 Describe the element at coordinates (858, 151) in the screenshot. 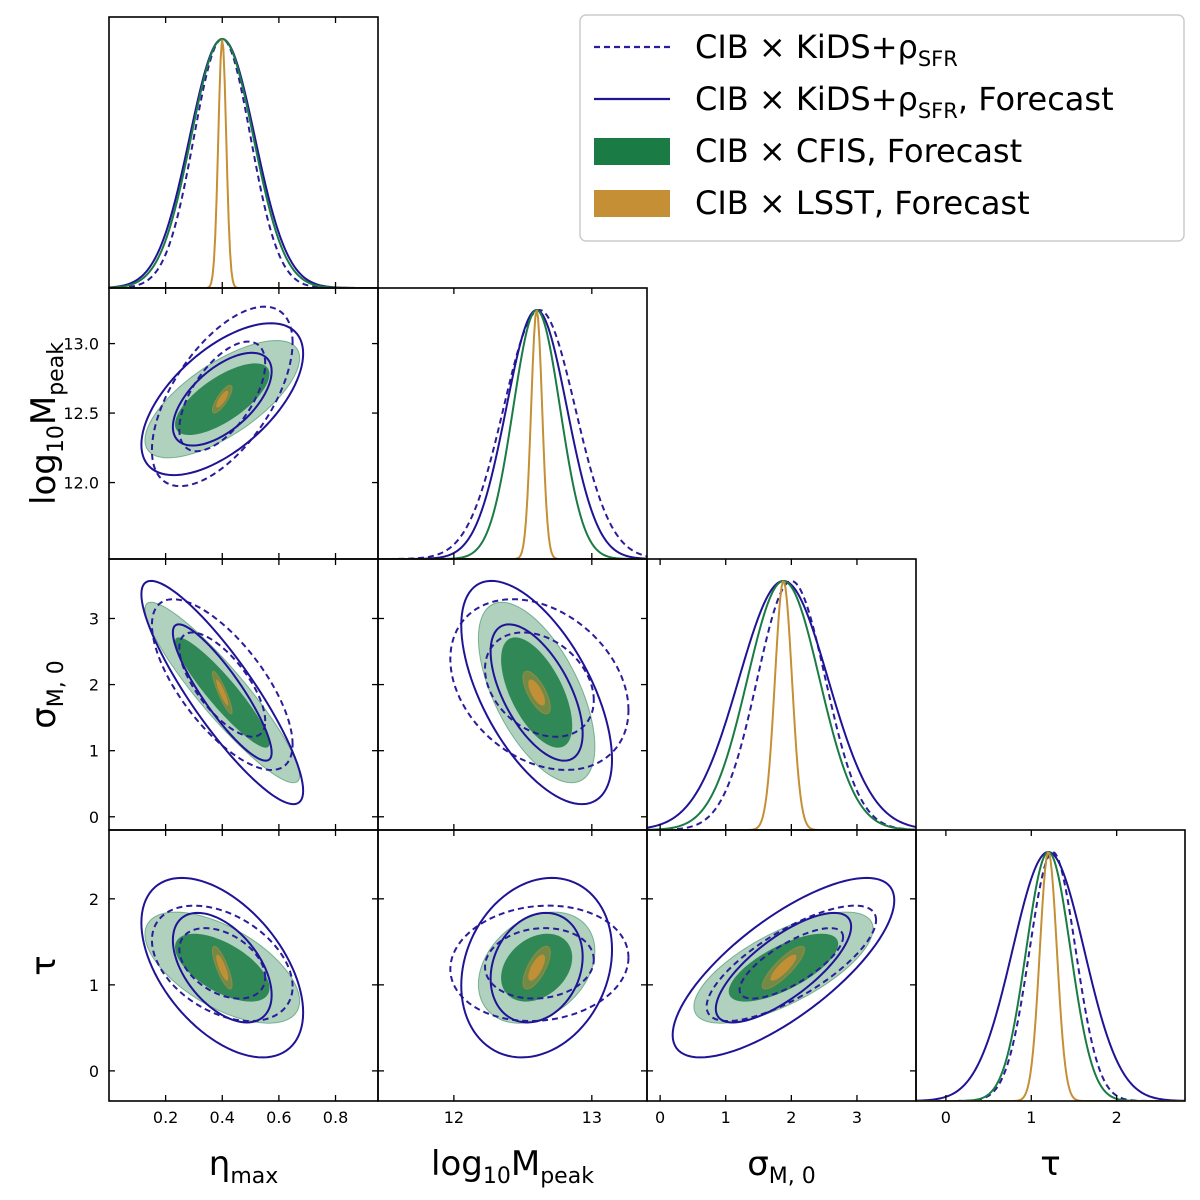

I see `legend-label: CIB × CFIS, Forecast` at that location.